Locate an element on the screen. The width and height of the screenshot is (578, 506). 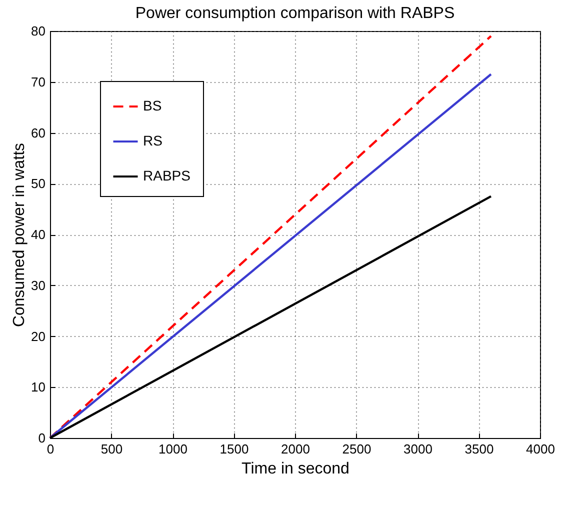
x-tick-label: 3500 is located at coordinates (479, 449).